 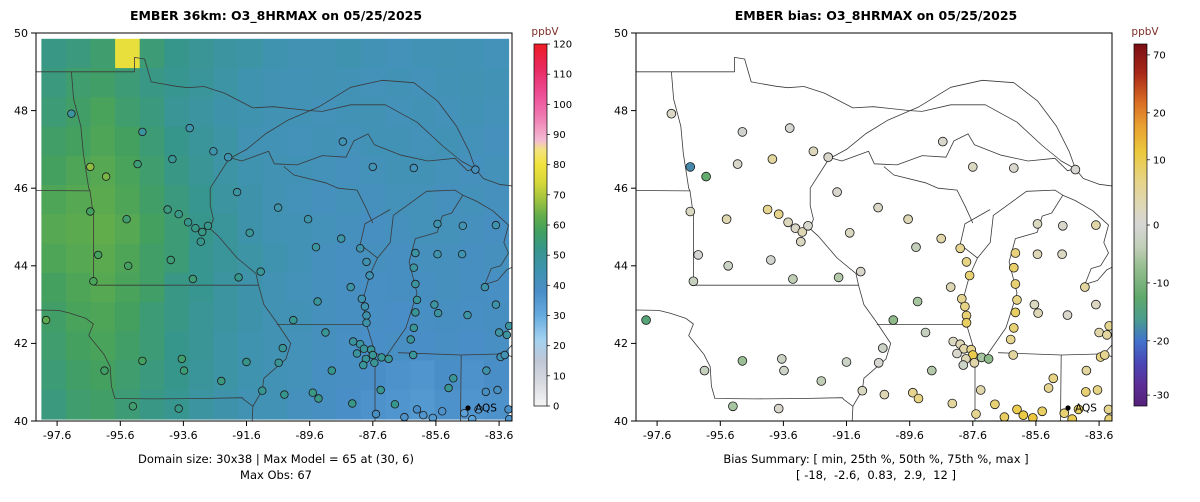 What do you see at coordinates (1161, 341) in the screenshot?
I see `svg-text: -20` at bounding box center [1161, 341].